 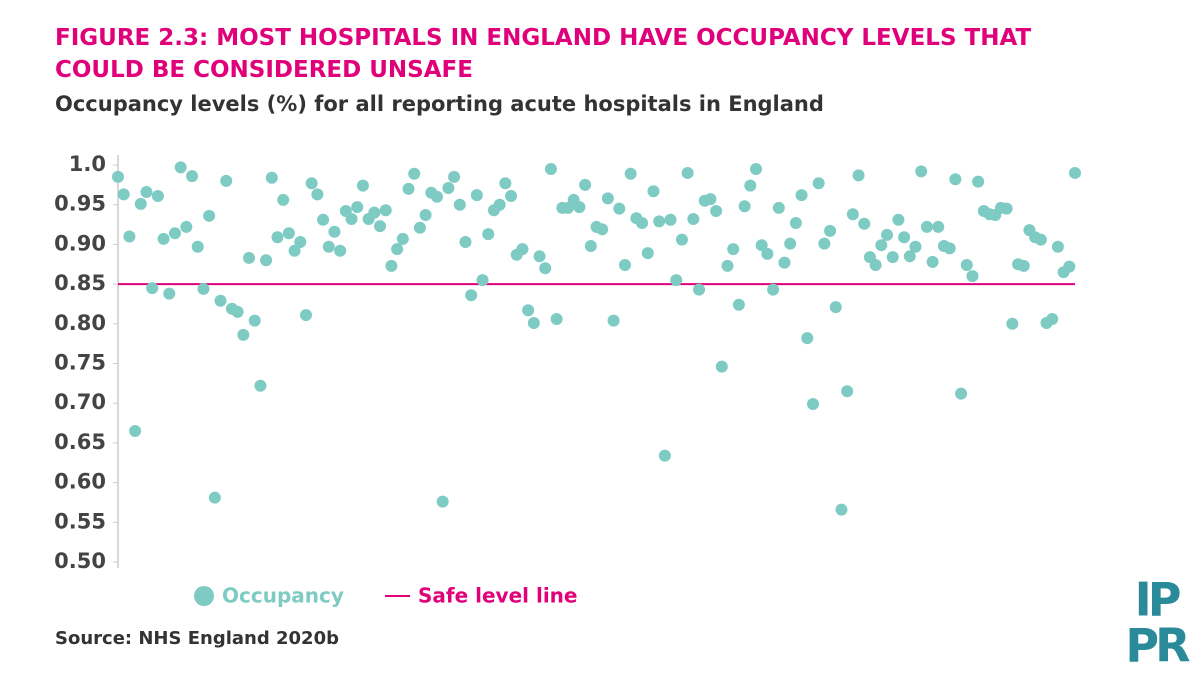 I want to click on y-tick-label: 0.50, so click(x=80, y=561).